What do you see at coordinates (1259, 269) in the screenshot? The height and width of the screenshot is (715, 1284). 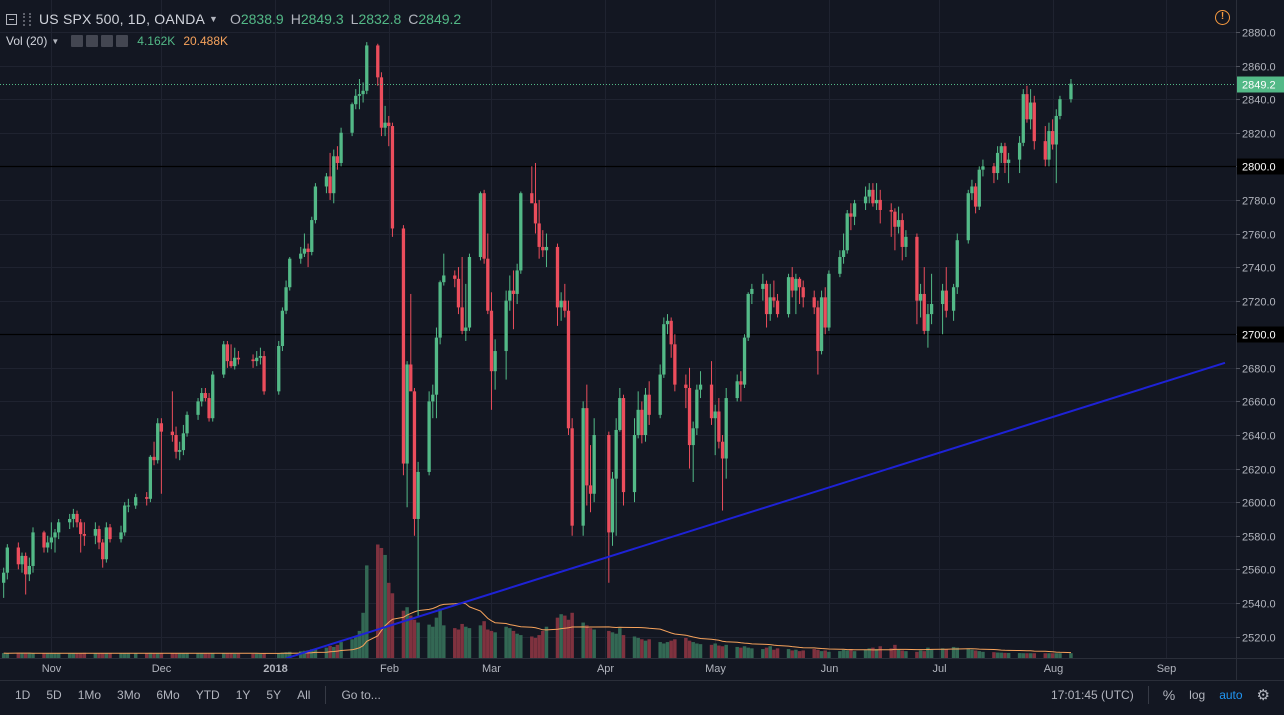 I see `y-tick-label: 2740.0` at bounding box center [1259, 269].